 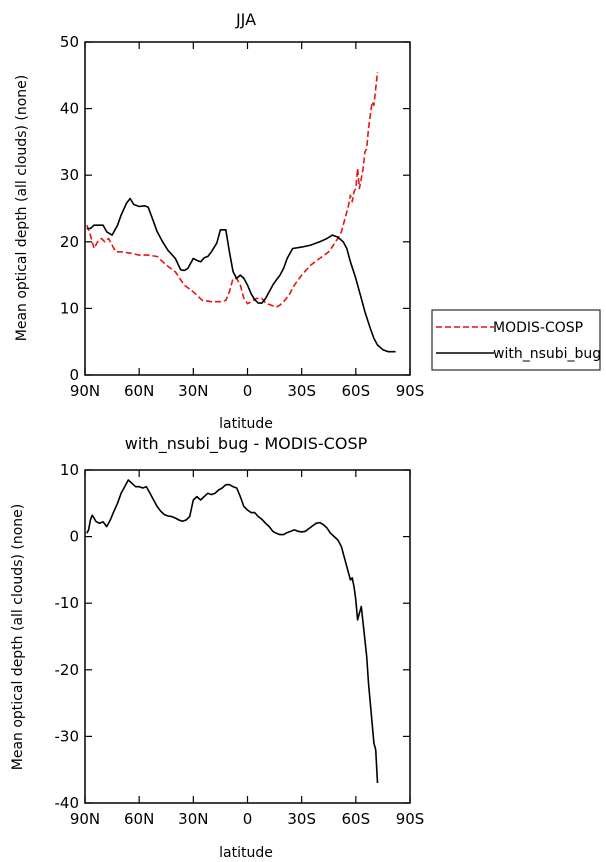 What do you see at coordinates (410, 819) in the screenshot?
I see `panel-bottom-xtick-label: 90S` at bounding box center [410, 819].